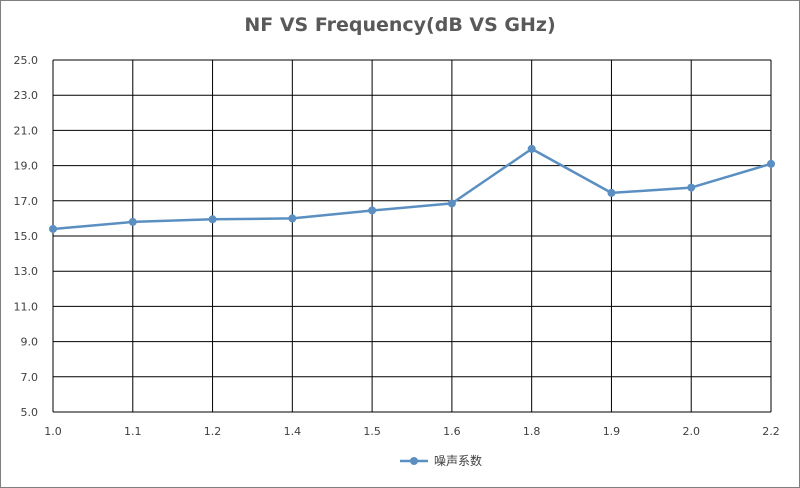 This screenshot has height=488, width=800. I want to click on x-tick-label: 1.1, so click(133, 431).